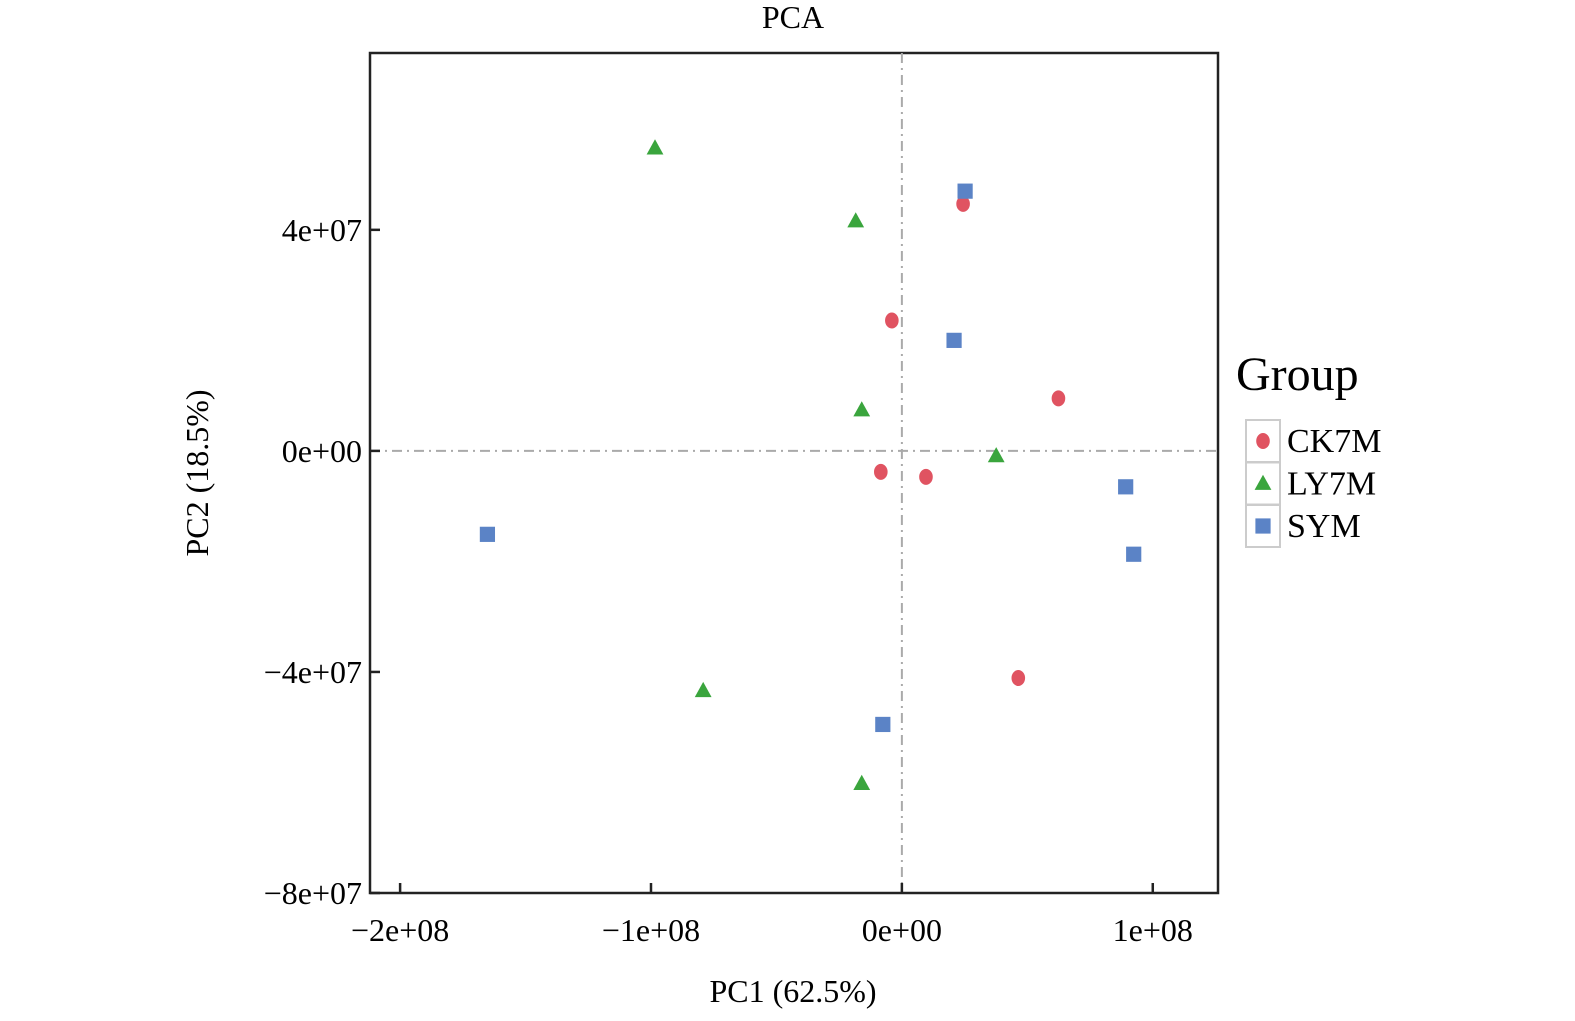 Image resolution: width=1575 pixels, height=1021 pixels. What do you see at coordinates (313, 672) in the screenshot?
I see `y-tick-label: −4e+07` at bounding box center [313, 672].